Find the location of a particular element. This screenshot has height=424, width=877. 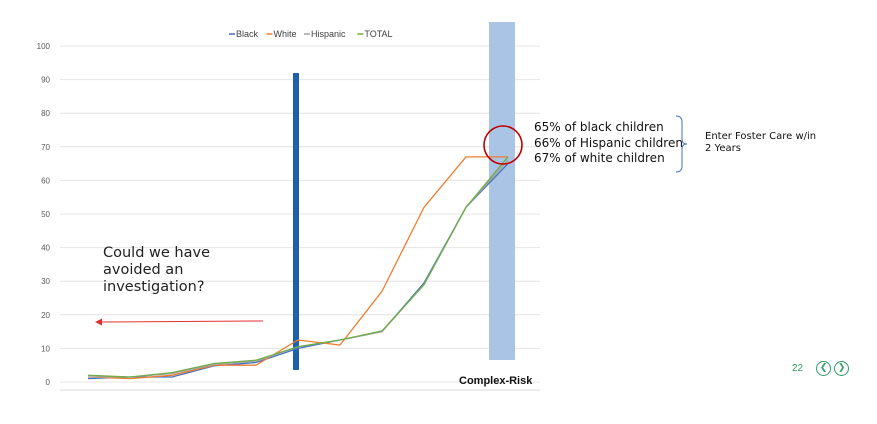

y-tick-label: 0 is located at coordinates (48, 382).